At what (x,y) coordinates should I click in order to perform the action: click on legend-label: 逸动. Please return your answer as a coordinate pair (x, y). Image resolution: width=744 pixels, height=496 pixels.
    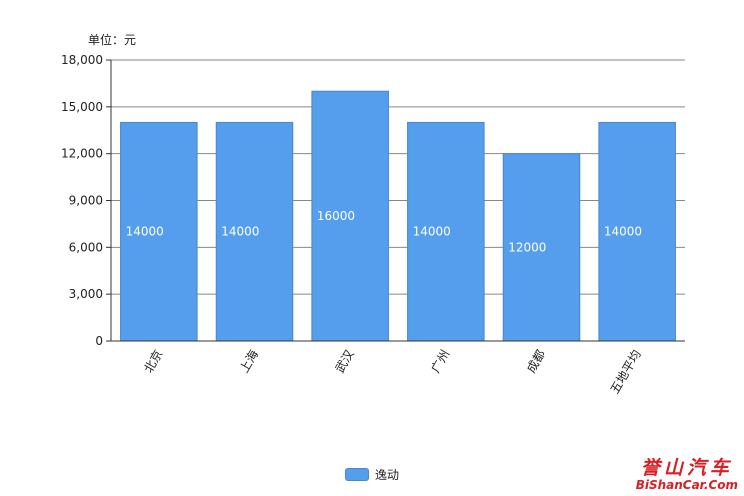
    Looking at the image, I should click on (387, 475).